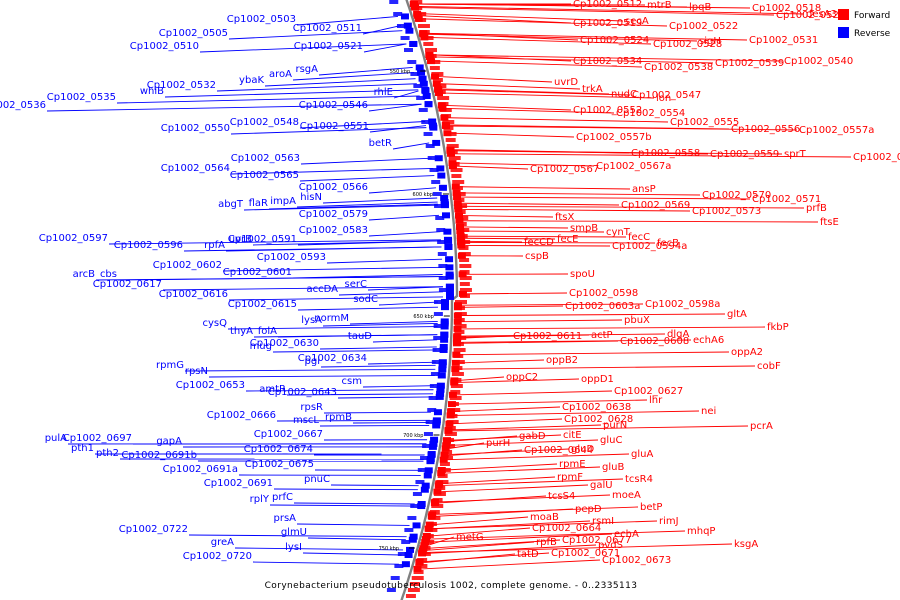 This screenshot has width=900, height=600. I want to click on forward-gene-label: Cp1002_0608, so click(654, 341).